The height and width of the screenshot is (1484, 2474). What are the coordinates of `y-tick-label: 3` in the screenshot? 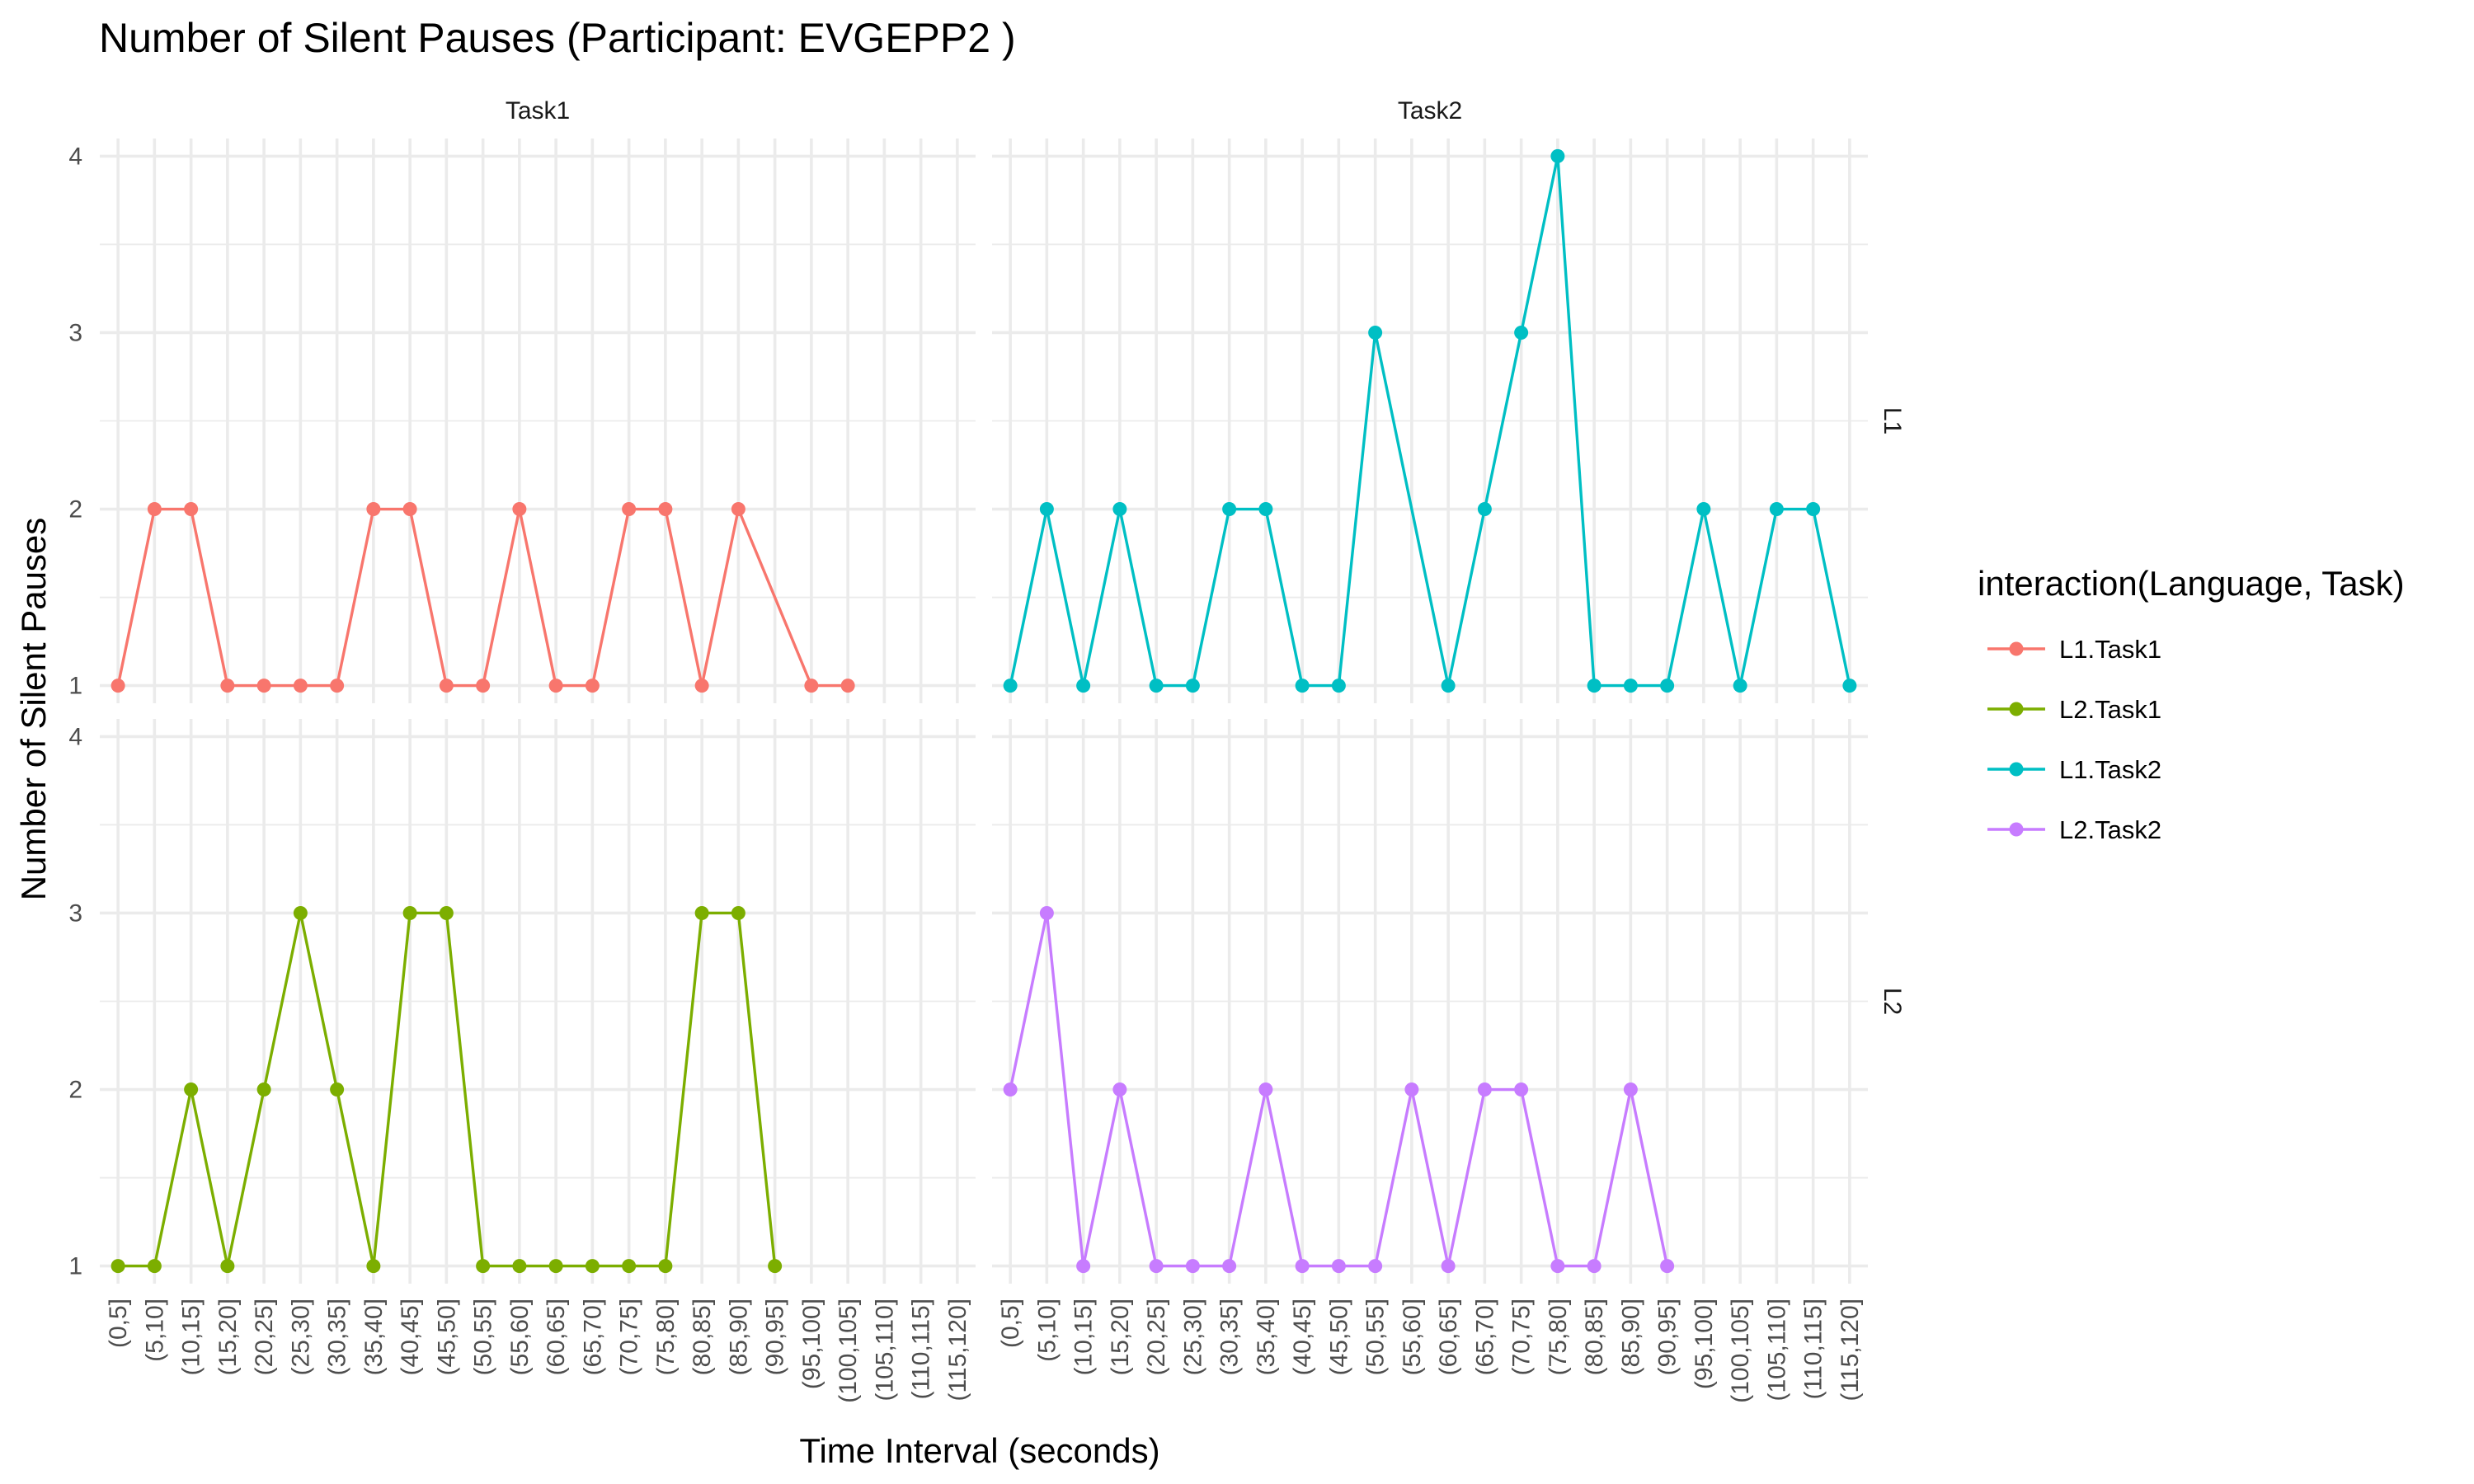 It's located at (75, 332).